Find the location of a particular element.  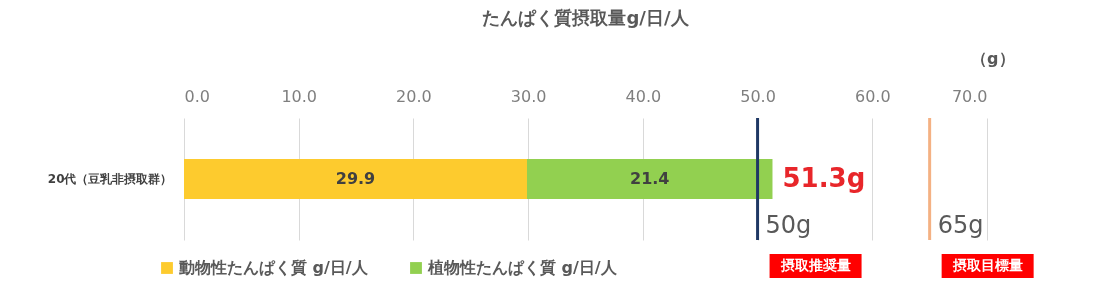

ref-line-label: 50g is located at coordinates (788, 225).